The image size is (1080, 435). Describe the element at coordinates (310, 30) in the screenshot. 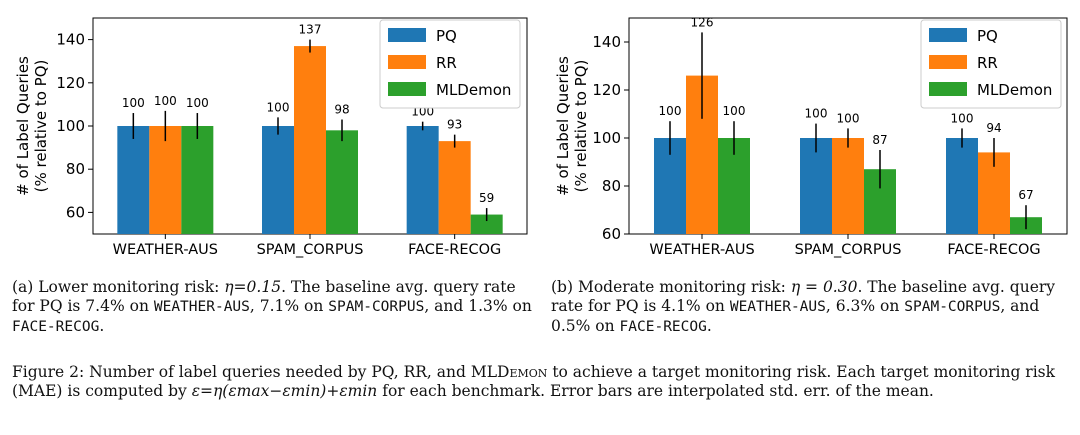

I see `data-label: 137` at that location.